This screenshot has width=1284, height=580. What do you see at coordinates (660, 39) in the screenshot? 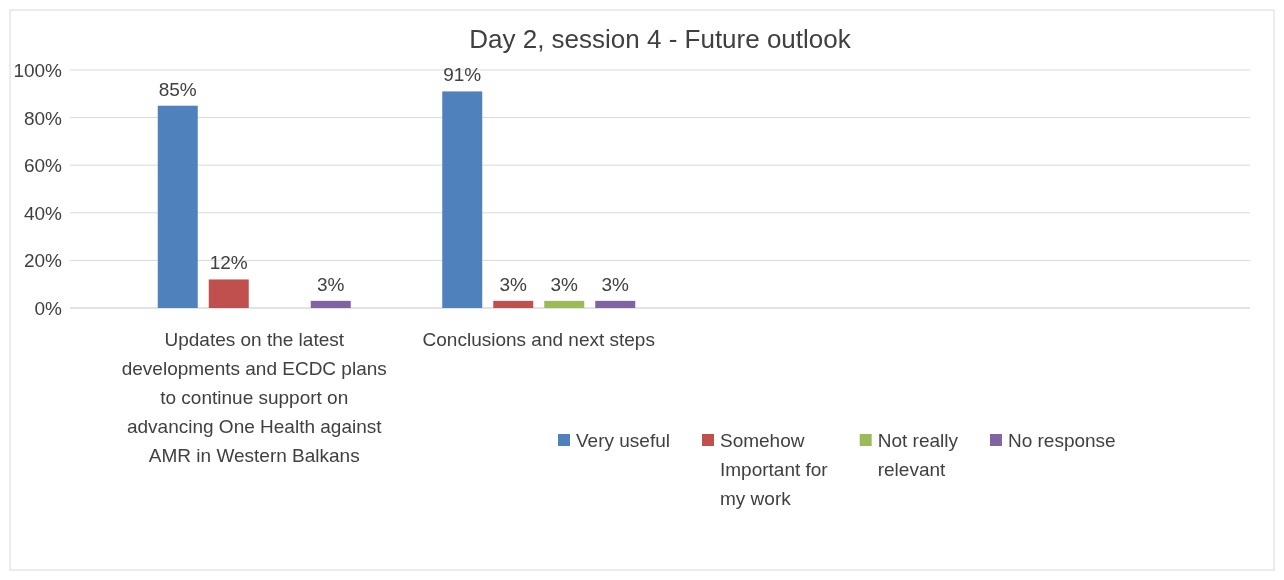
I see `chart-title: Day 2, session 4 - Future outlook` at bounding box center [660, 39].